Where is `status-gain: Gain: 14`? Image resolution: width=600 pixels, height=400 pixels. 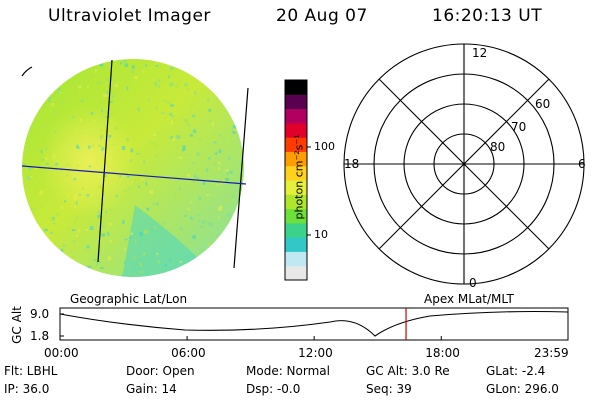
status-gain: Gain: 14 is located at coordinates (151, 389).